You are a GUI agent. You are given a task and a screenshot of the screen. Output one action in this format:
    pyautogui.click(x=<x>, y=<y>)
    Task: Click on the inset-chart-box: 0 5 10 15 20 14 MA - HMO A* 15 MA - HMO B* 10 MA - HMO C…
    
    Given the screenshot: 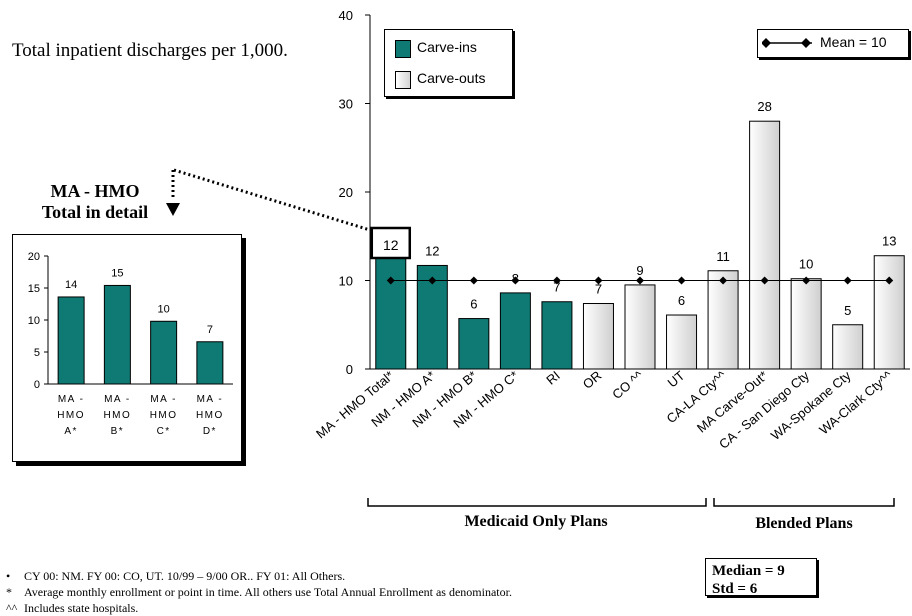 What is the action you would take?
    pyautogui.click(x=127, y=348)
    